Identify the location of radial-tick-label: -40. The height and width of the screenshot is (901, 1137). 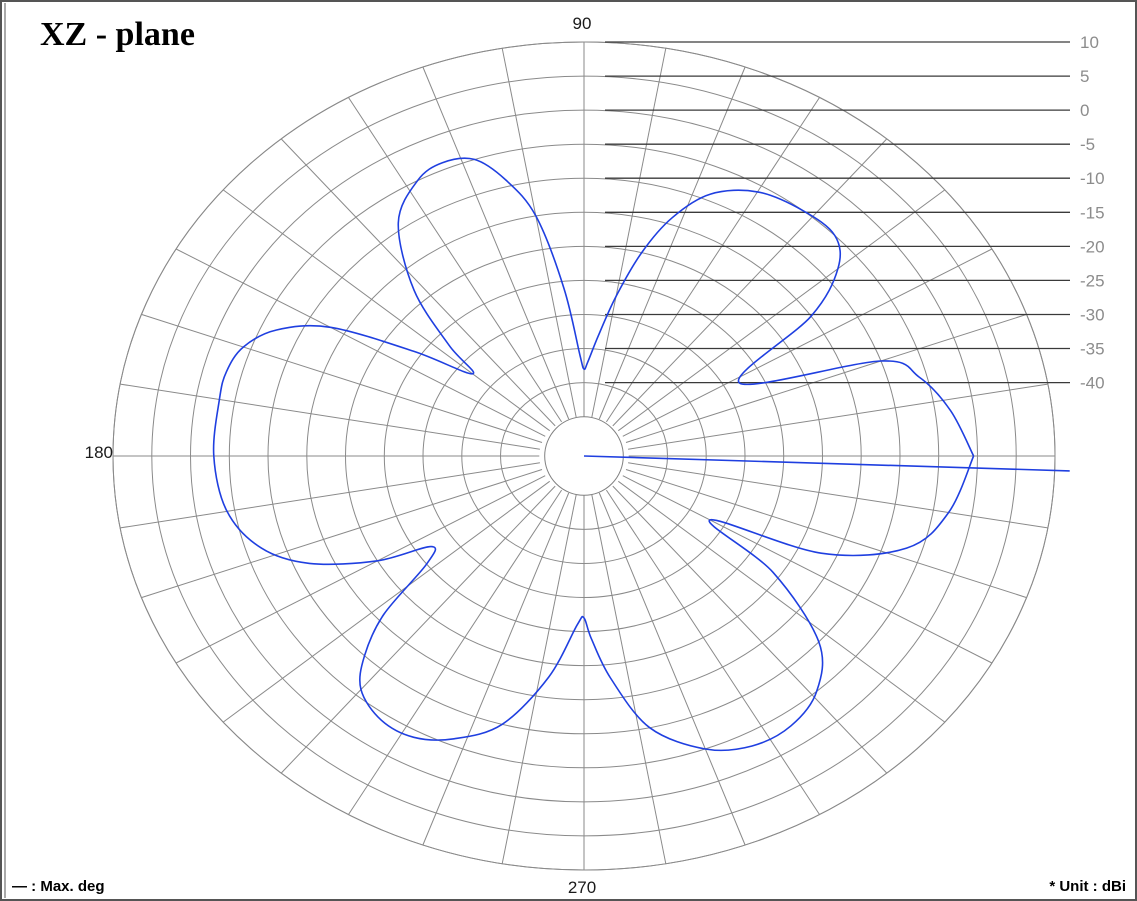
(1092, 383).